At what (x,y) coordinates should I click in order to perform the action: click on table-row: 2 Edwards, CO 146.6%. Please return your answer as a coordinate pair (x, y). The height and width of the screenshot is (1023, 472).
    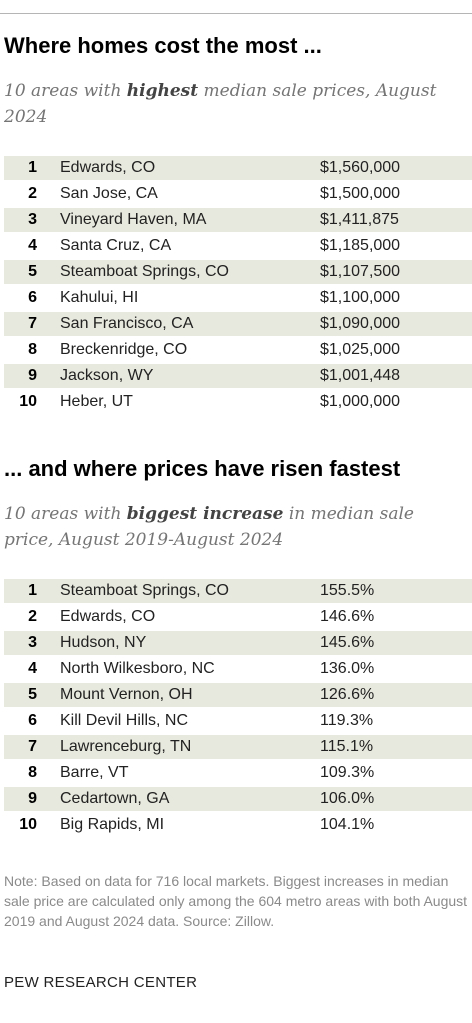
    Looking at the image, I should click on (236, 617).